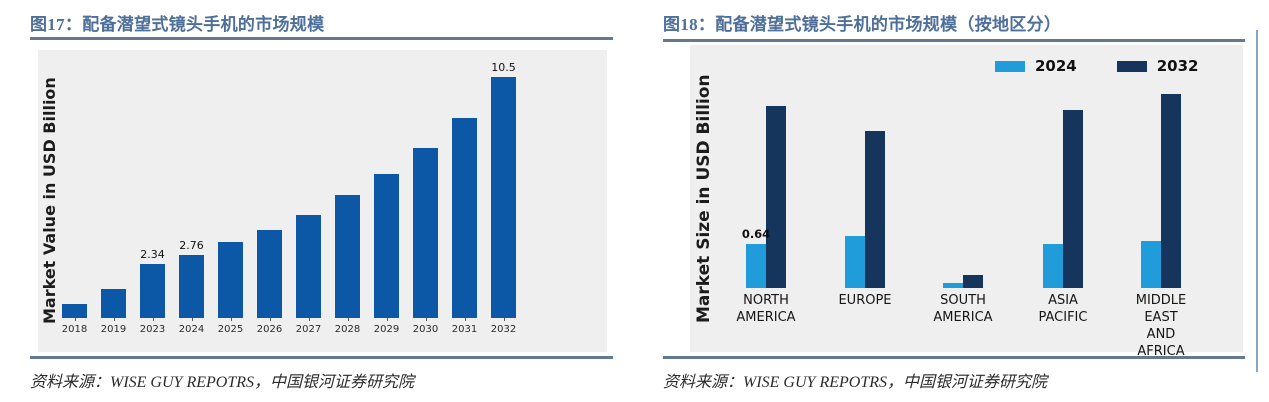 The width and height of the screenshot is (1269, 402). I want to click on bar-2027, so click(308, 266).